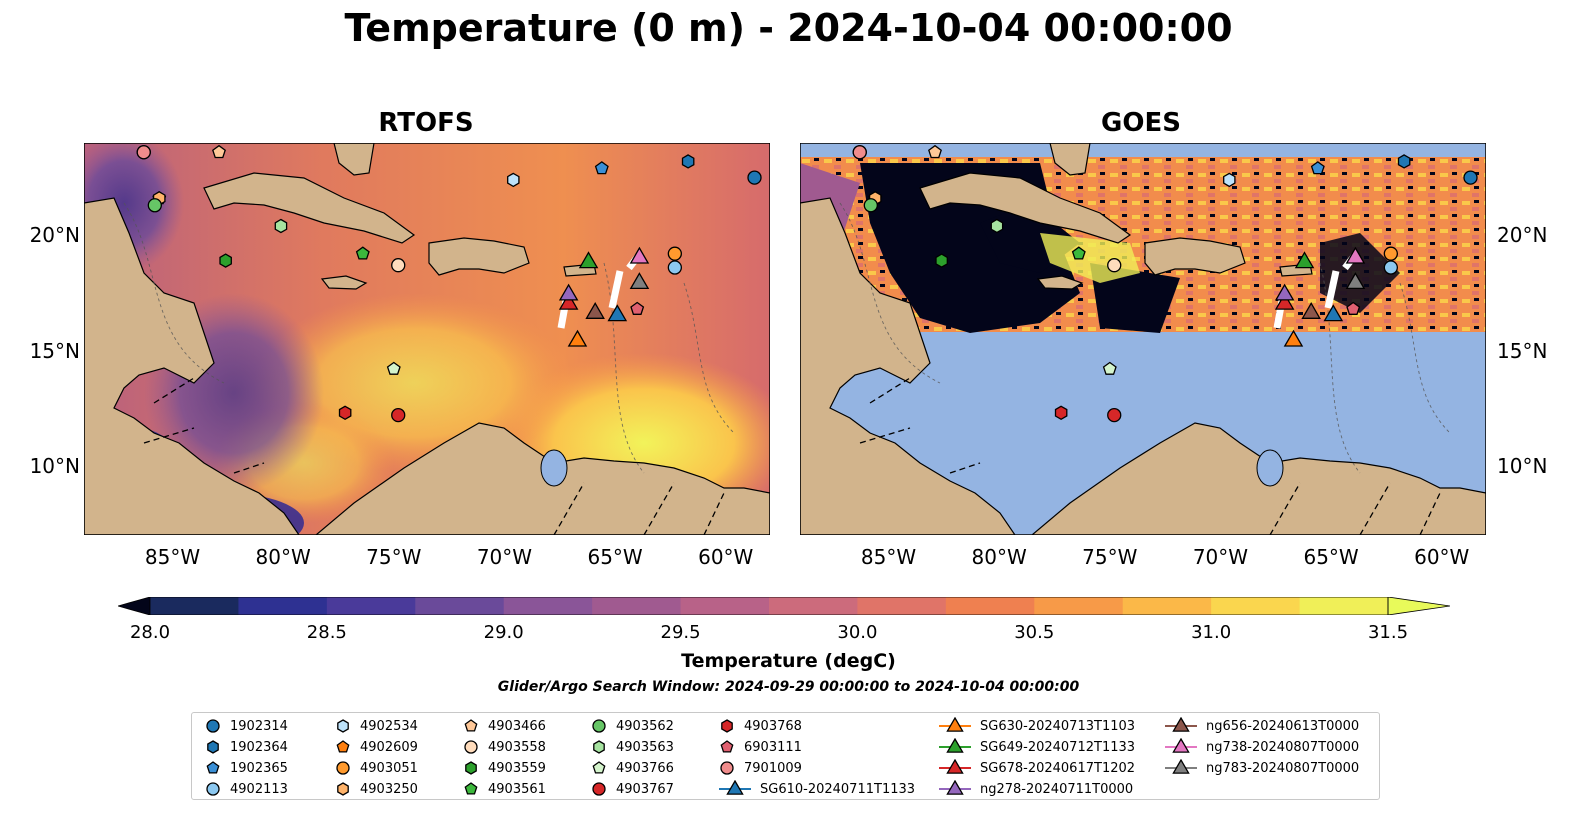 The width and height of the screenshot is (1577, 827). What do you see at coordinates (259, 789) in the screenshot?
I see `legend-label: 4902113` at bounding box center [259, 789].